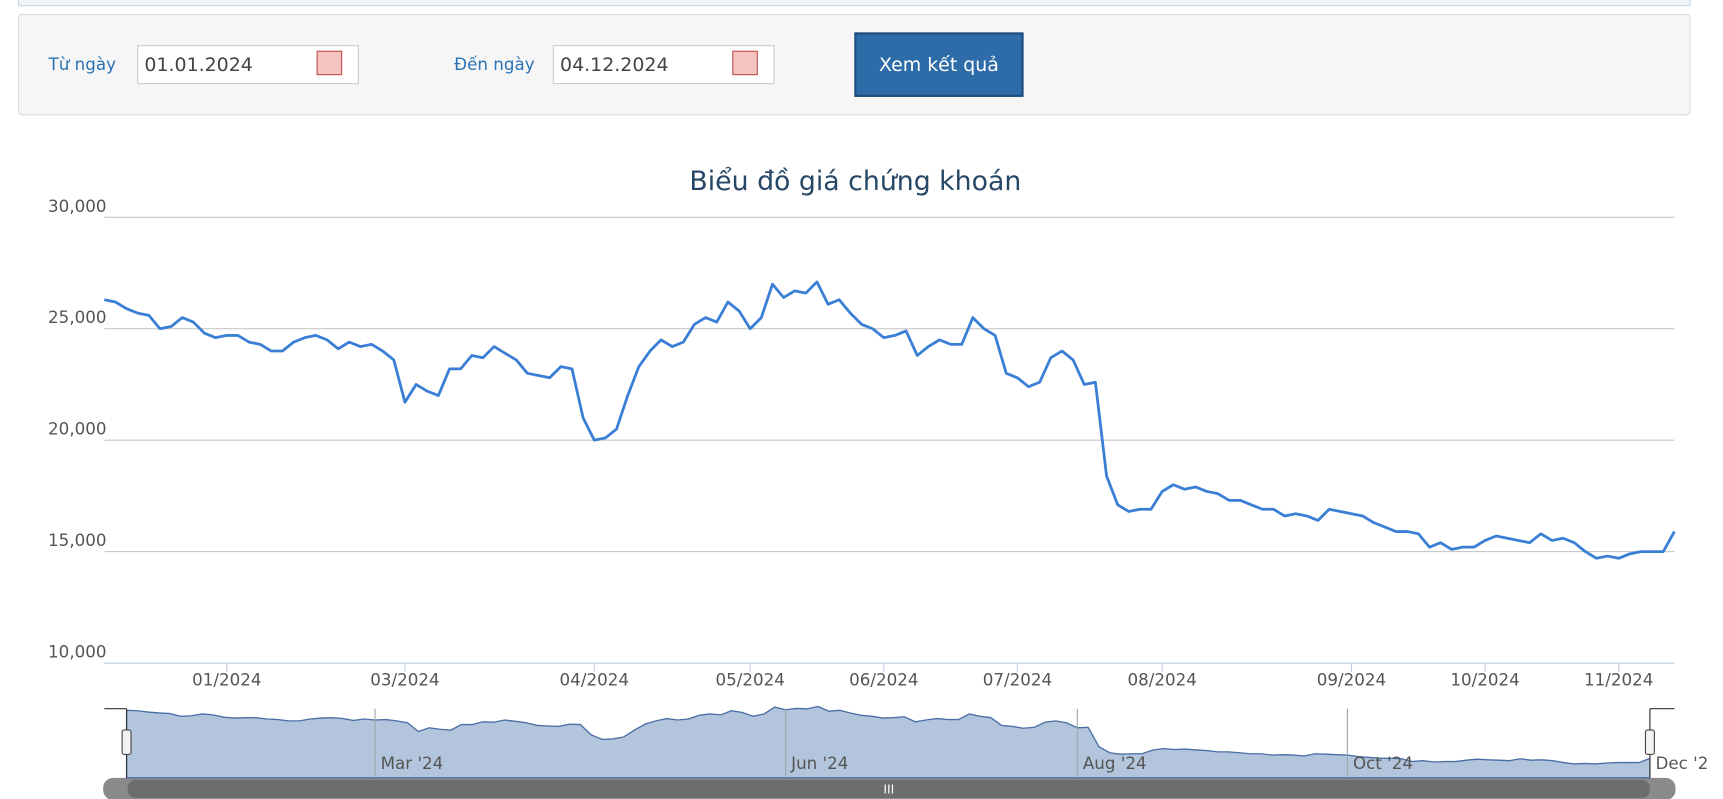 The height and width of the screenshot is (799, 1723). What do you see at coordinates (1681, 763) in the screenshot?
I see `navigator-label: Dec '2` at bounding box center [1681, 763].